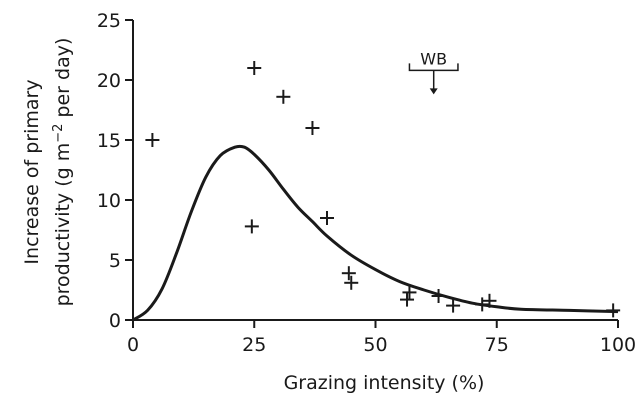  I want to click on x-tick-label: 50, so click(375, 345).